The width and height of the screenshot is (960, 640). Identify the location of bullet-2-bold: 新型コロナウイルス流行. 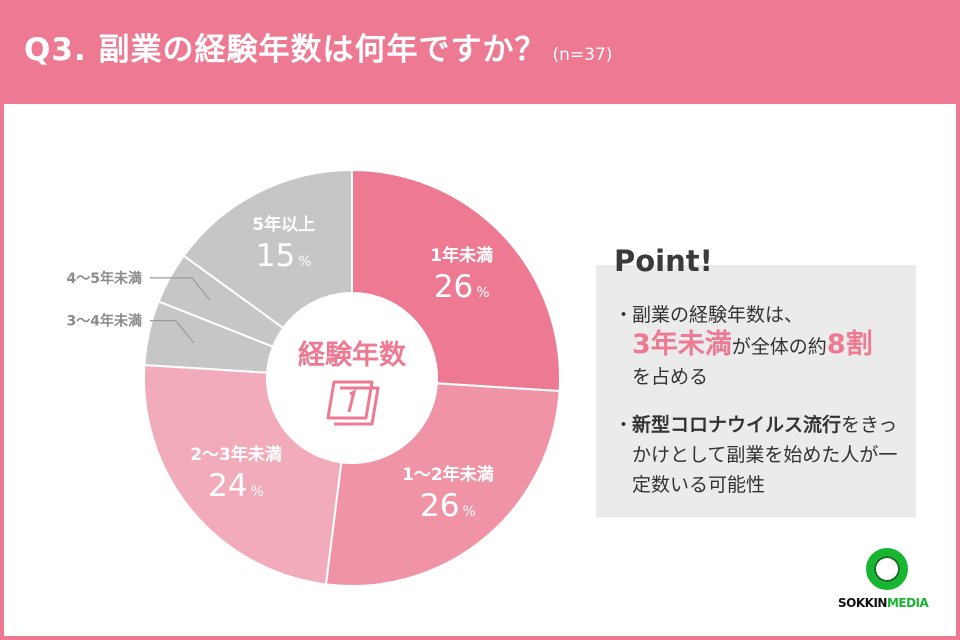
(737, 425).